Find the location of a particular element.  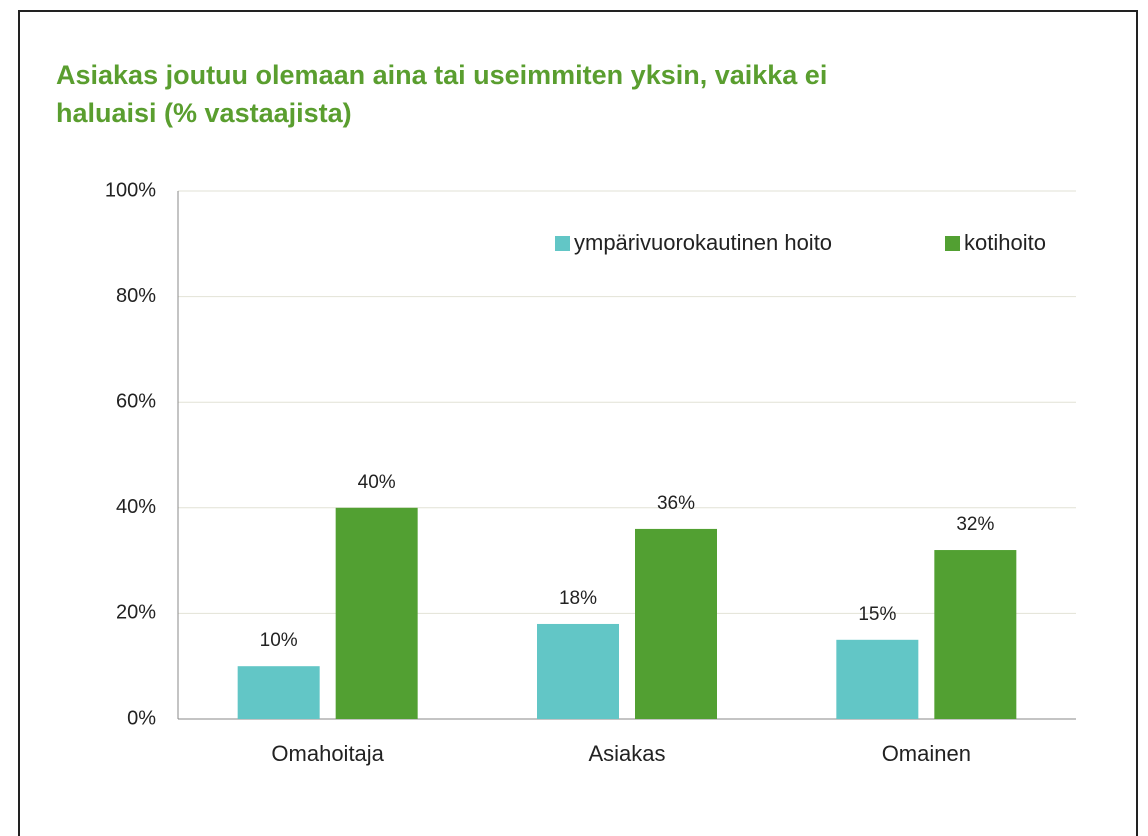

y-tick-label: 40% is located at coordinates (136, 507).